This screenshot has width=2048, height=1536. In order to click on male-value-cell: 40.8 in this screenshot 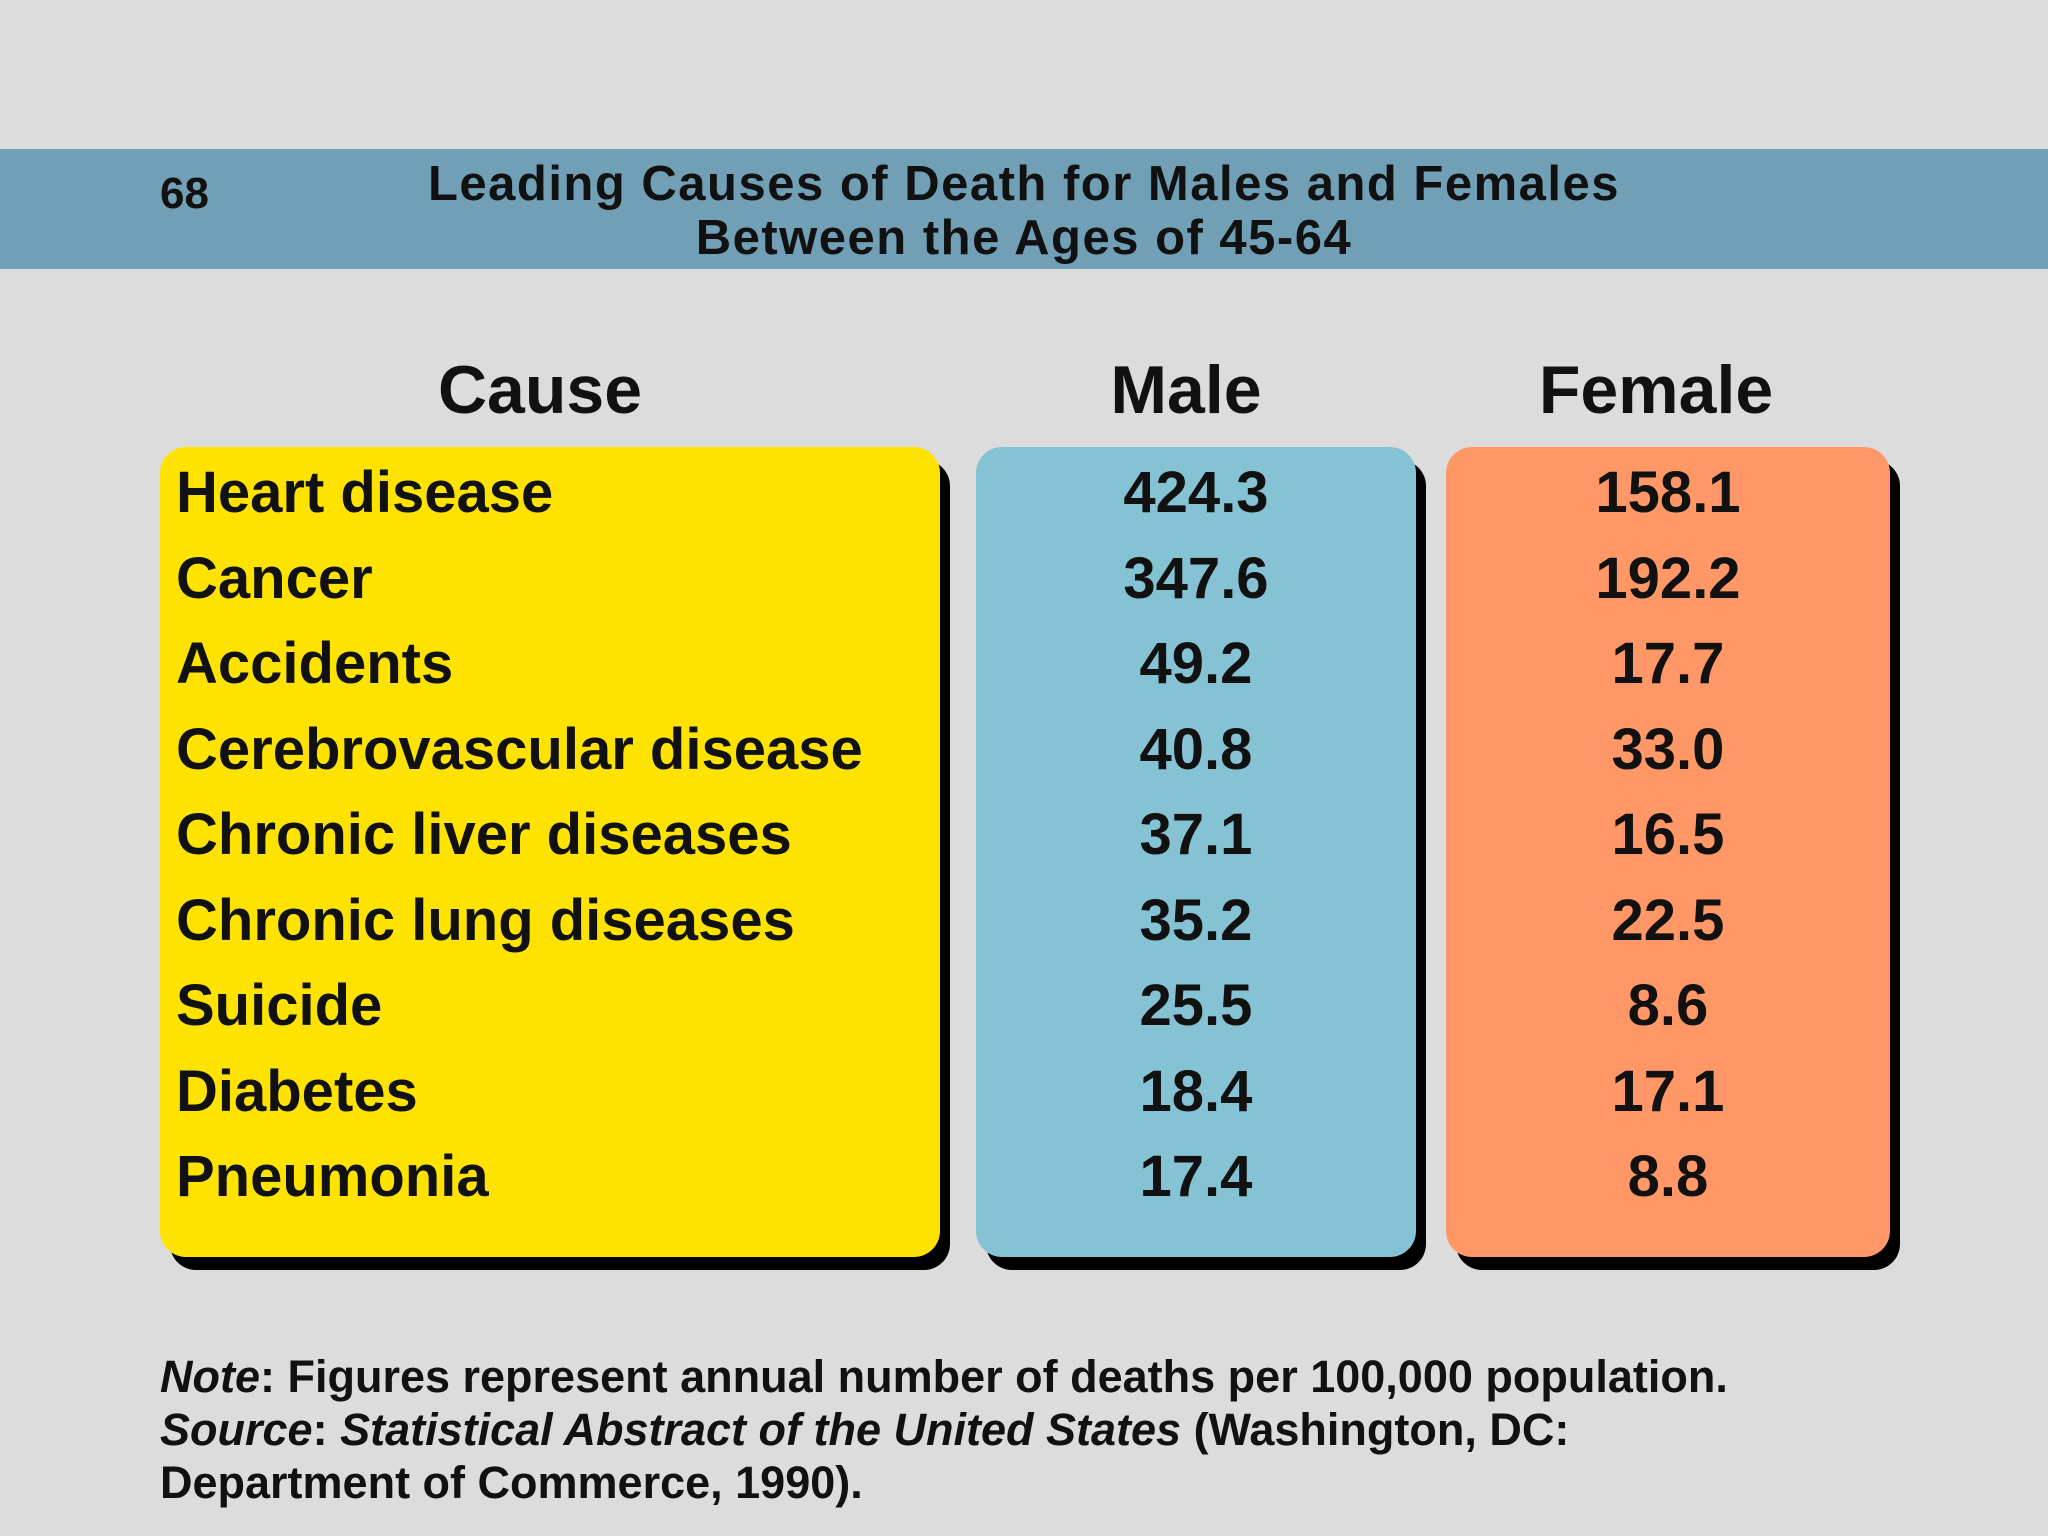, I will do `click(1196, 749)`.